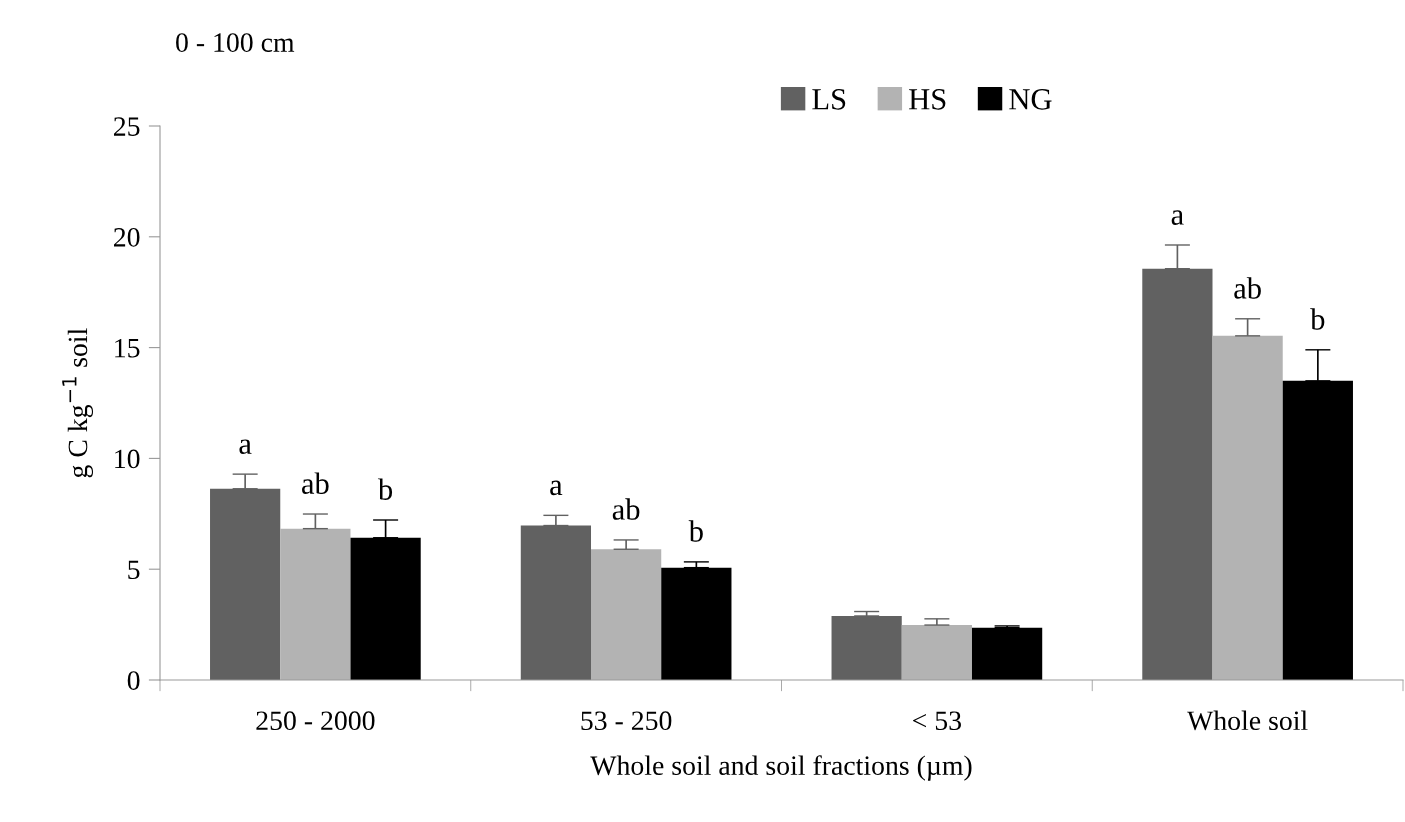  I want to click on y-axis-title: g C kg$^{−1}$ soil, so click(78, 403).